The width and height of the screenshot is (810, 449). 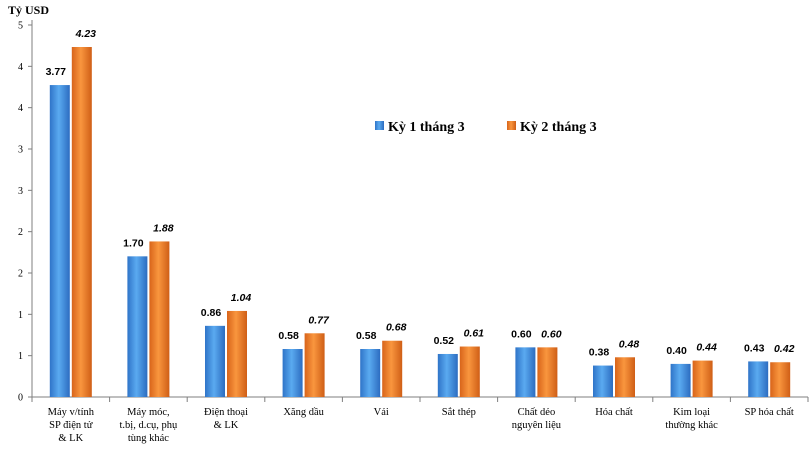 What do you see at coordinates (754, 348) in the screenshot?
I see `data-label-ky1: 0.43` at bounding box center [754, 348].